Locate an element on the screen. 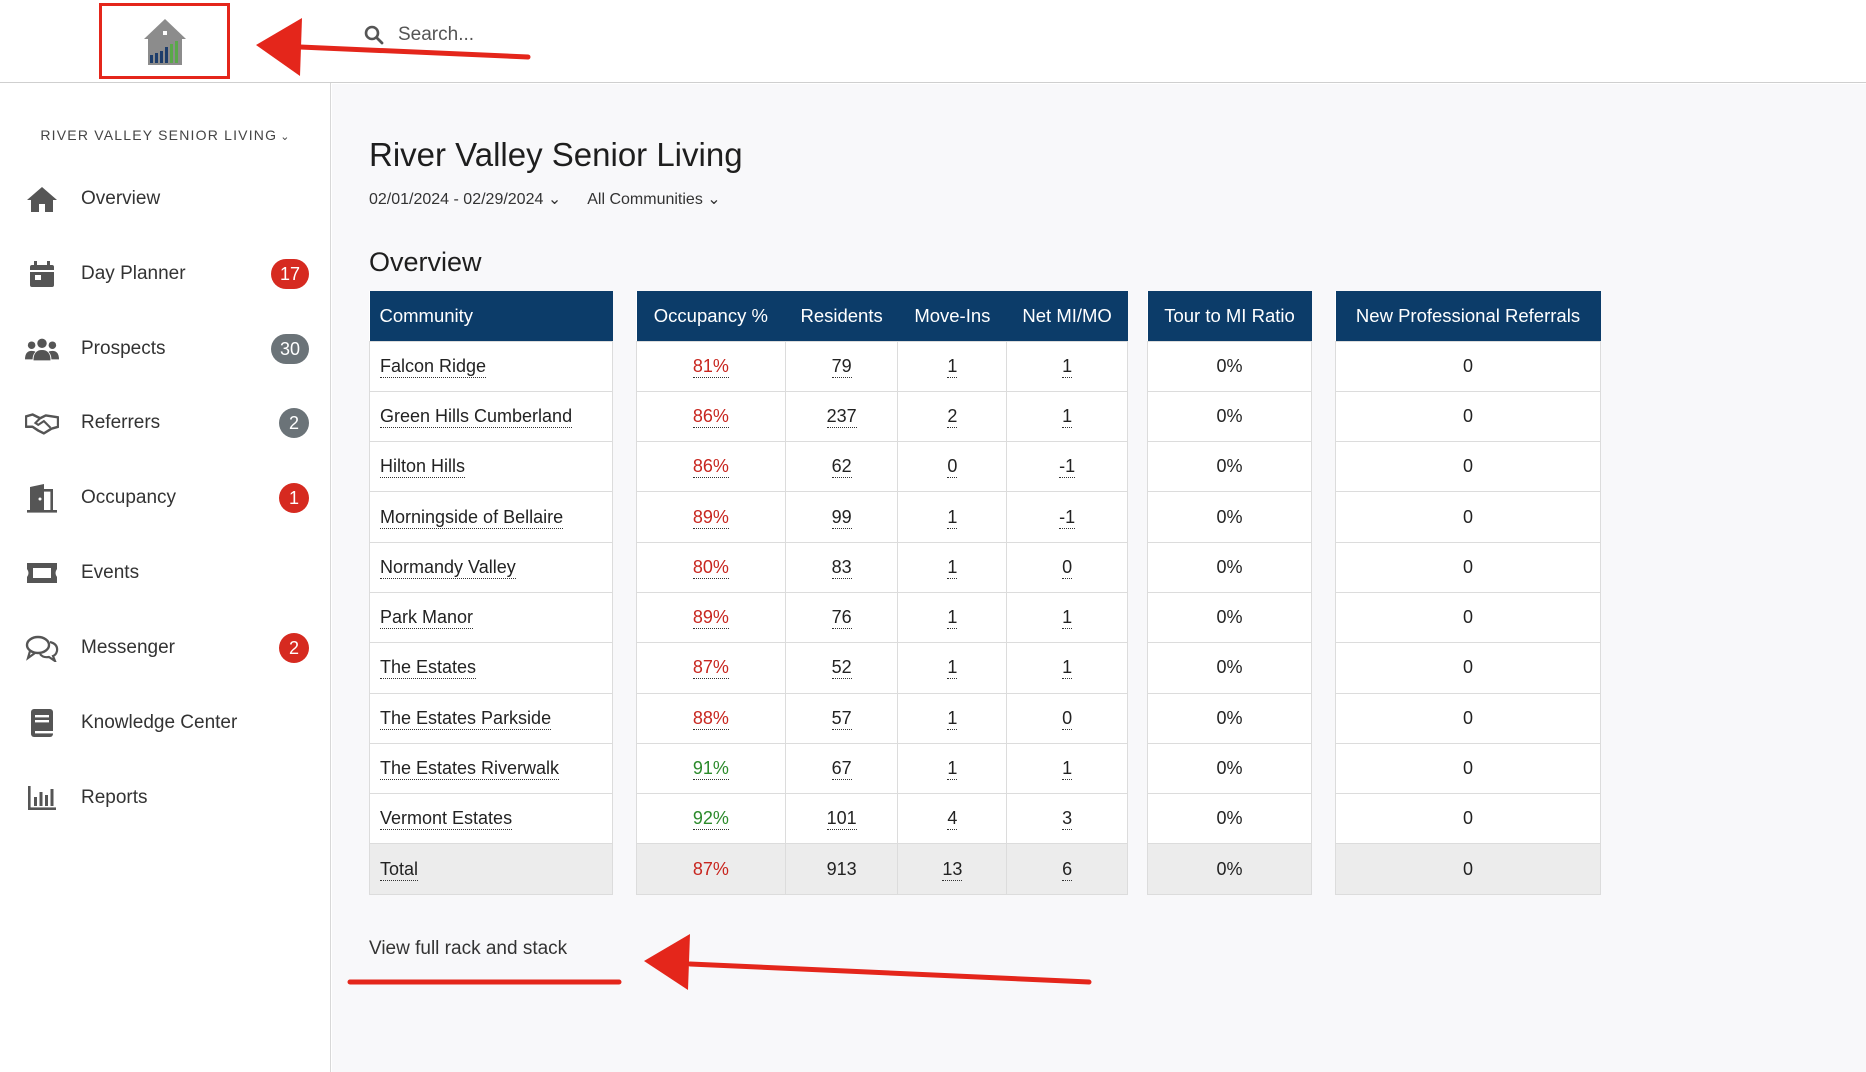 This screenshot has height=1072, width=1866. residents-link: 52 is located at coordinates (841, 668).